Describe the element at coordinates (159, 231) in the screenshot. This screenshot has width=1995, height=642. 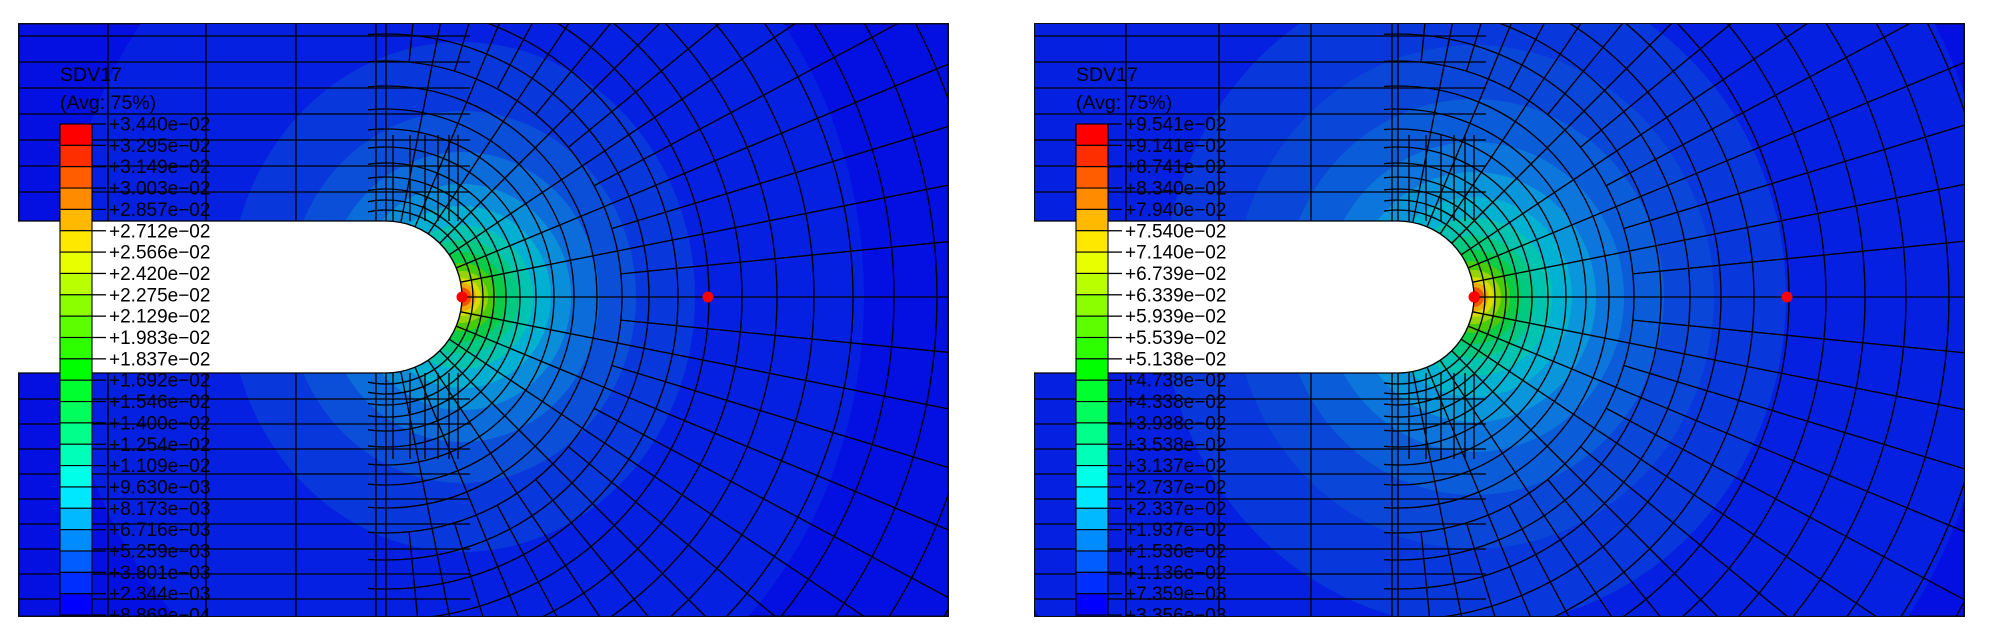
I see `legend-value-label: +2.712e−02` at that location.